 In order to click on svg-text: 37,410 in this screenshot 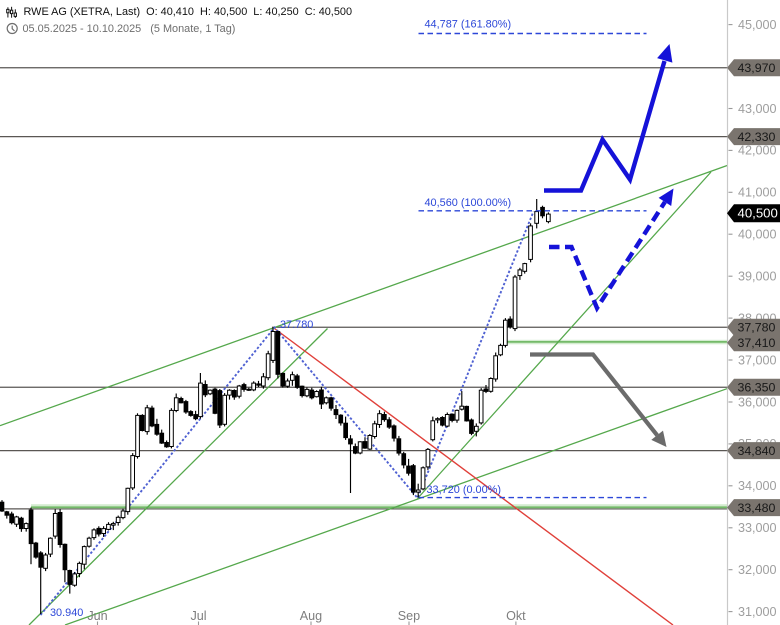, I will do `click(757, 343)`.